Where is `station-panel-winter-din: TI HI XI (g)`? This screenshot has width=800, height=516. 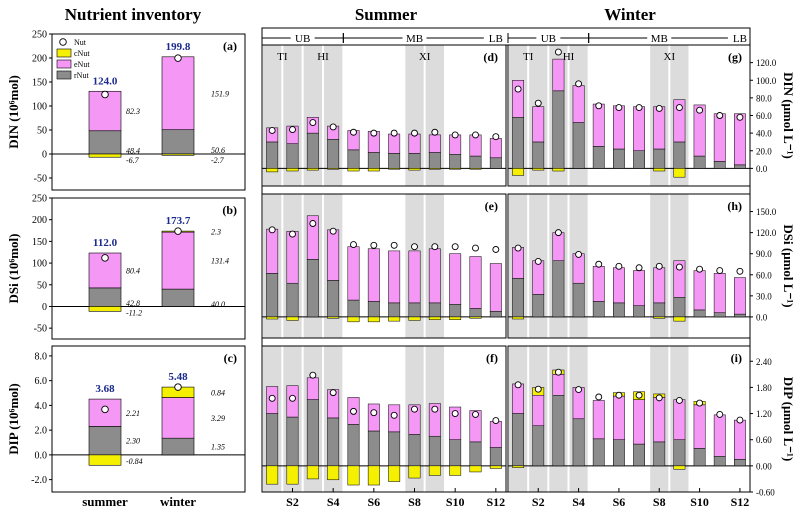 station-panel-winter-din: TI HI XI (g) is located at coordinates (629, 115).